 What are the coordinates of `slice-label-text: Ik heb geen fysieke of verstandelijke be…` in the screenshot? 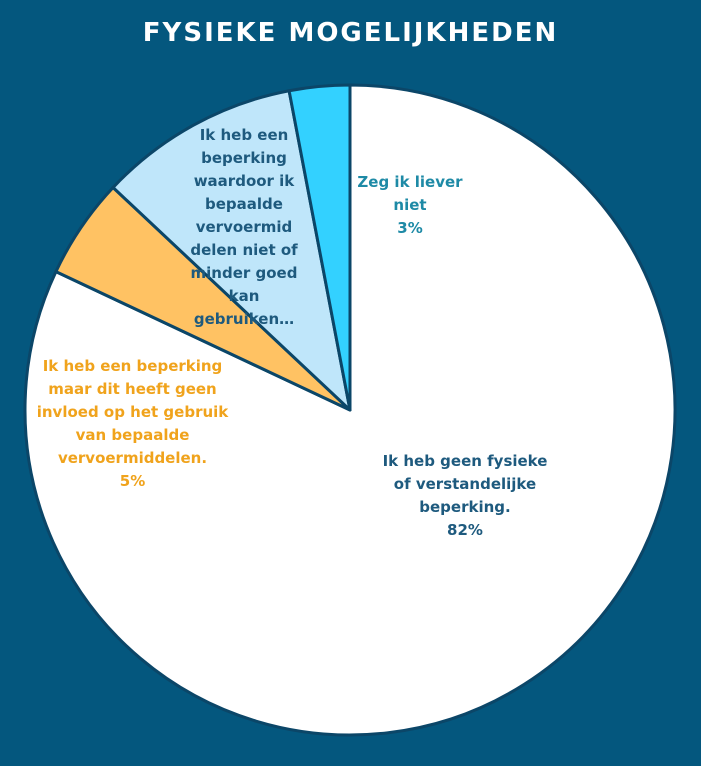 It's located at (465, 484).